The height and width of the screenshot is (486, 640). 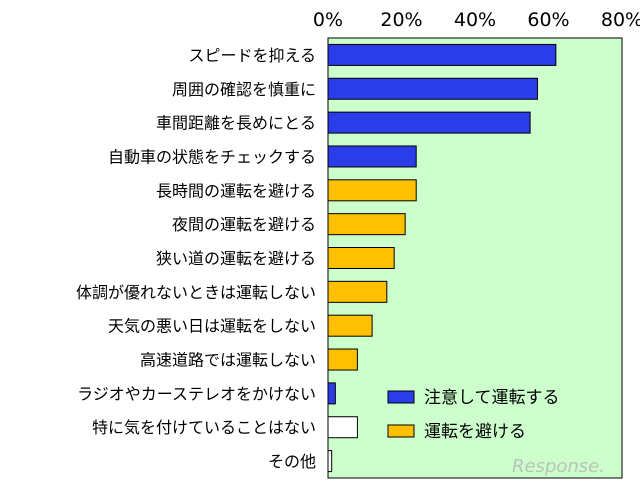 I want to click on x-axis-ticks: 0% 20% 40% 60% 80%, so click(x=476, y=20).